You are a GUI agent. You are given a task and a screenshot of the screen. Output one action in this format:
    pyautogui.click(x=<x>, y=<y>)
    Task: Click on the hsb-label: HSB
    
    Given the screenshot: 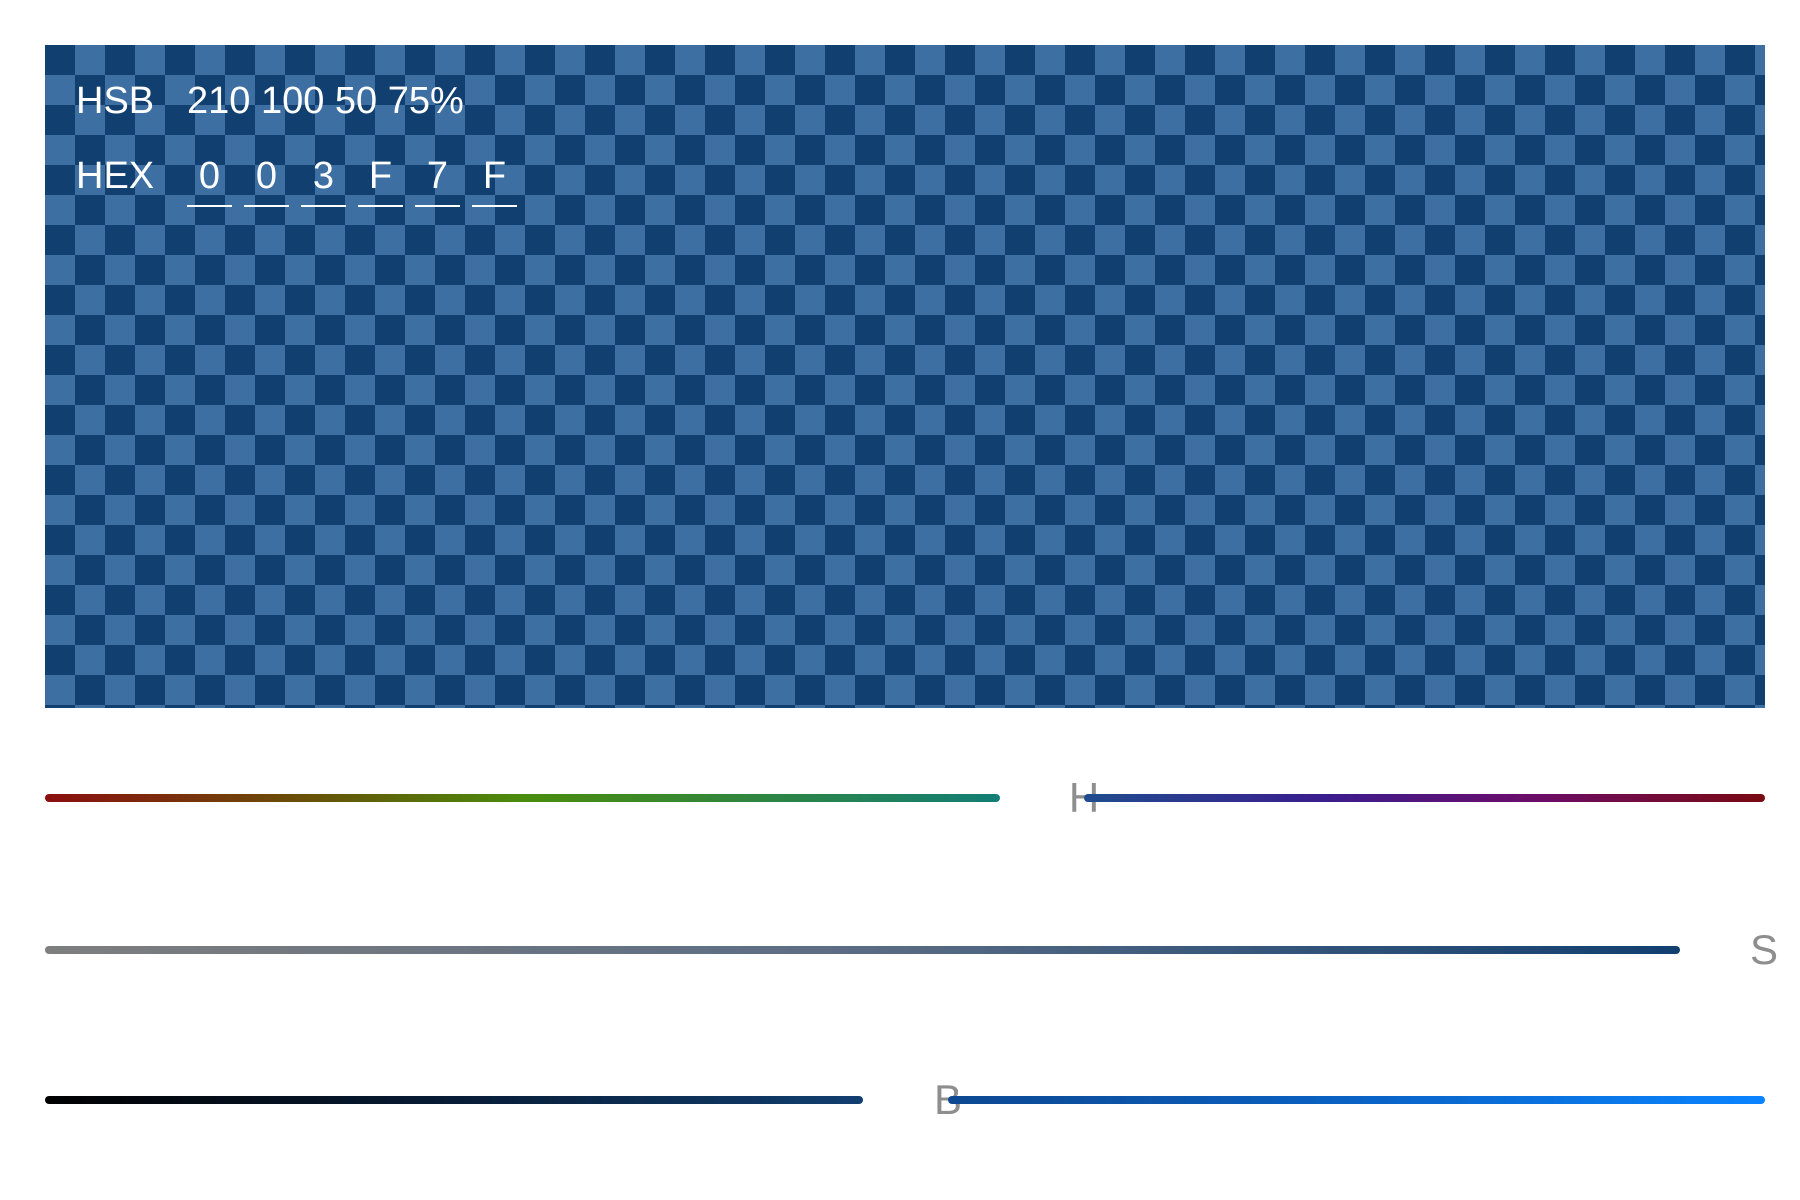 What is the action you would take?
    pyautogui.click(x=115, y=101)
    